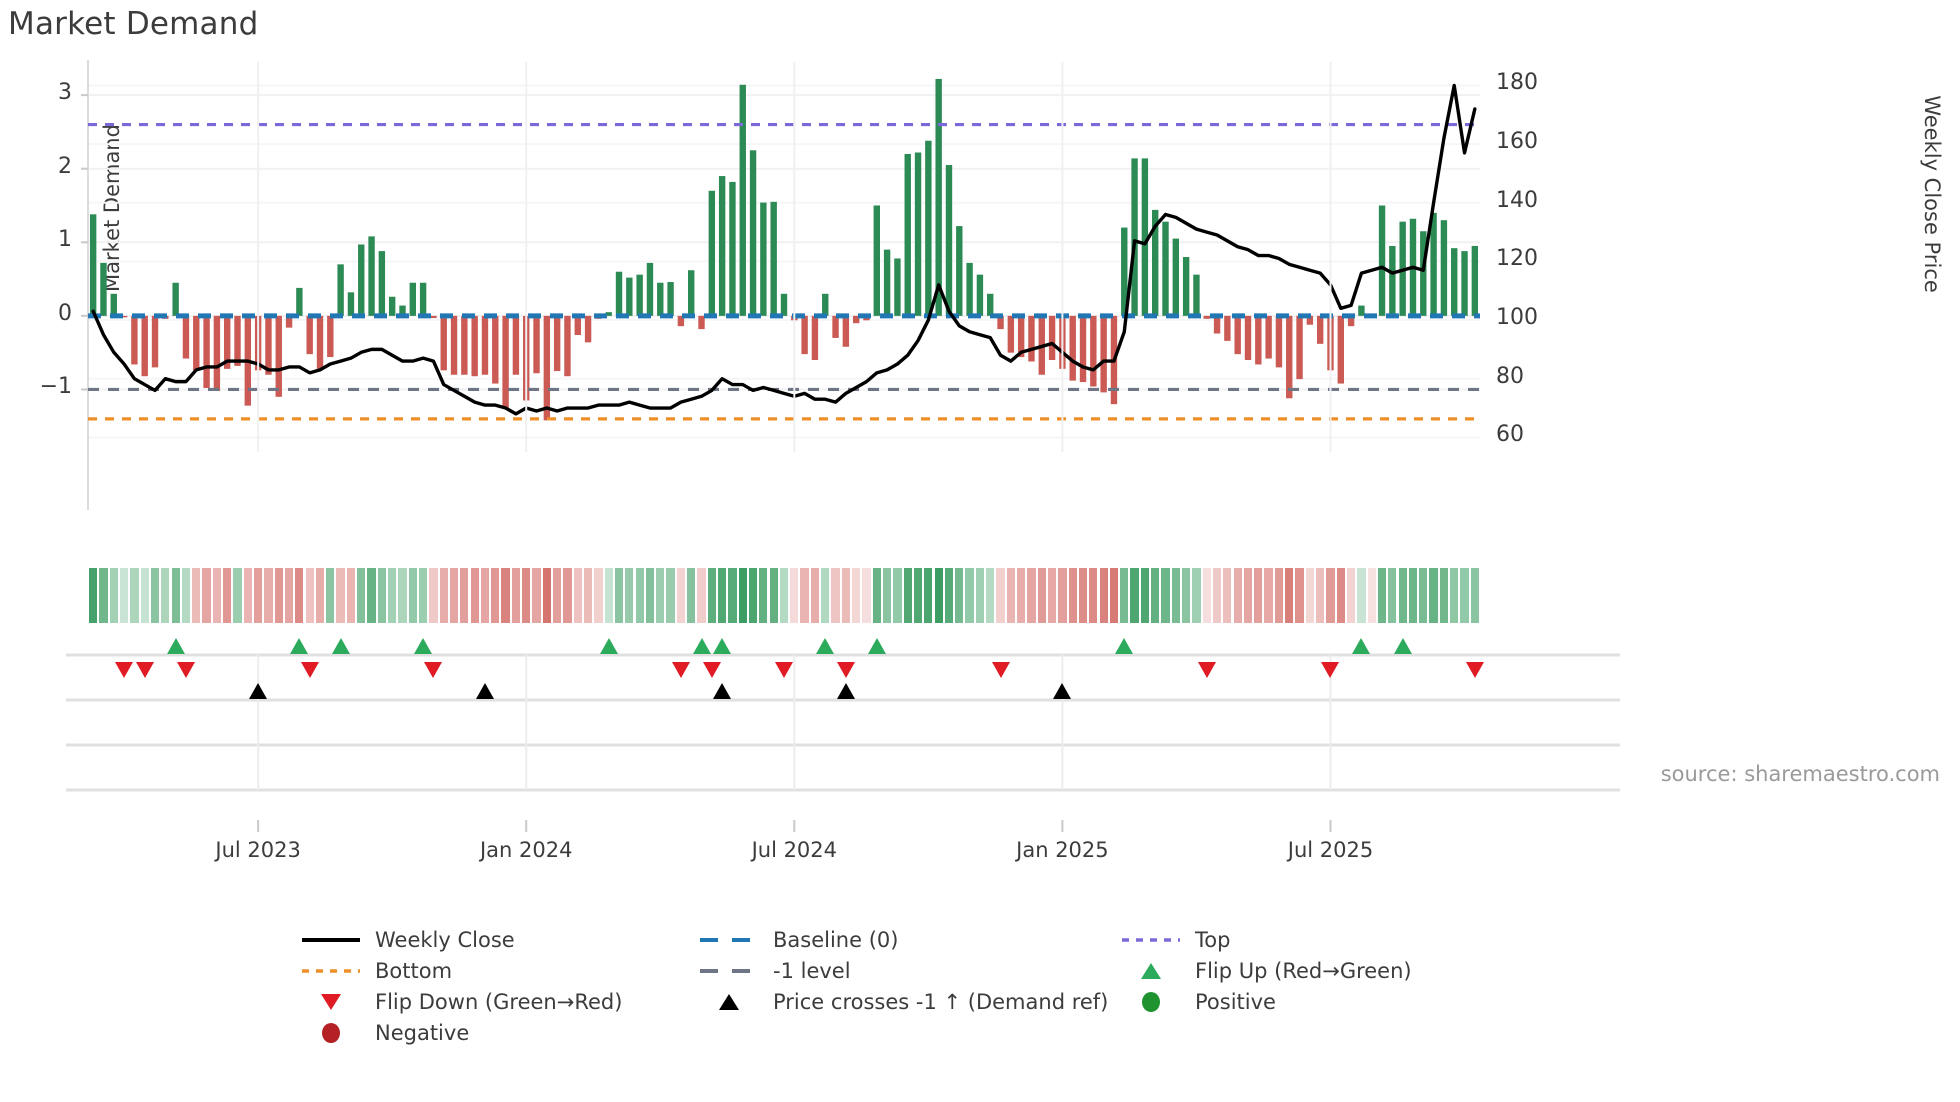 The width and height of the screenshot is (1960, 1102). I want to click on y-tick-right: 120, so click(1517, 259).